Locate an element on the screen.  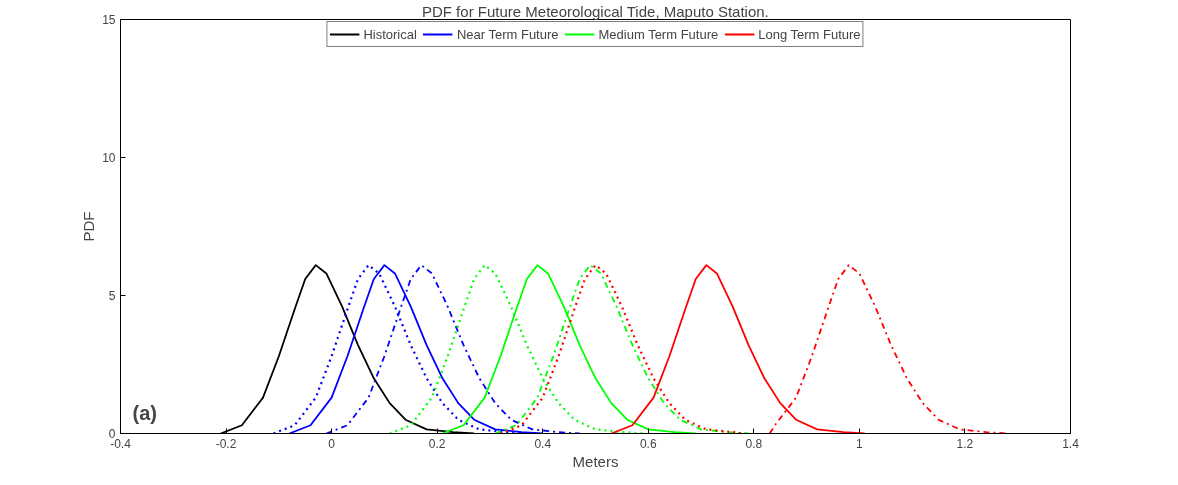
legend-label: Long Term Future is located at coordinates (809, 34).